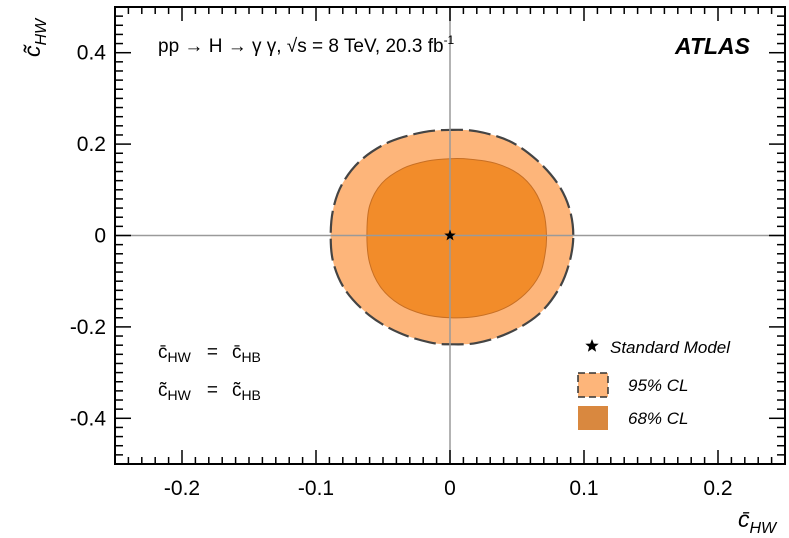 The image size is (789, 538). What do you see at coordinates (712, 46) in the screenshot?
I see `atlas-label: ATLAS` at bounding box center [712, 46].